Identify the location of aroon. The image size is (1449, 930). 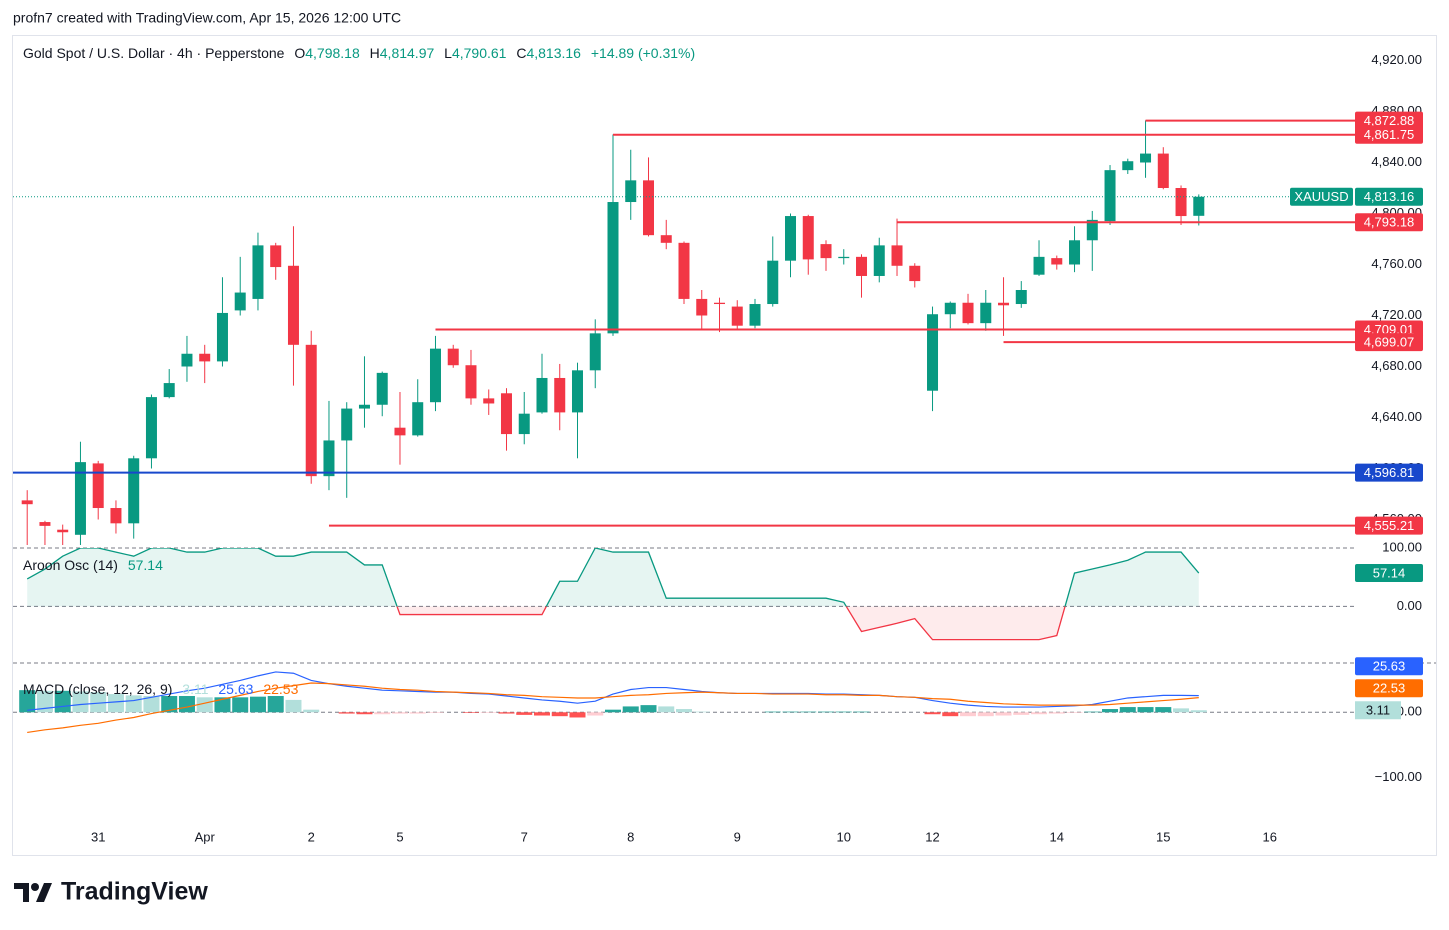
(613, 594).